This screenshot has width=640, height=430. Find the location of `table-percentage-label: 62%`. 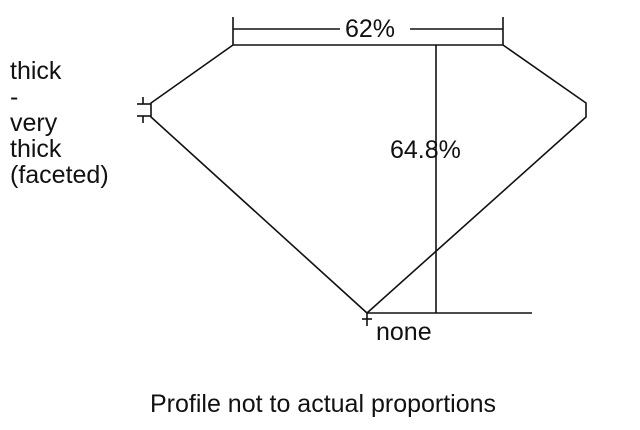

table-percentage-label: 62% is located at coordinates (370, 29).